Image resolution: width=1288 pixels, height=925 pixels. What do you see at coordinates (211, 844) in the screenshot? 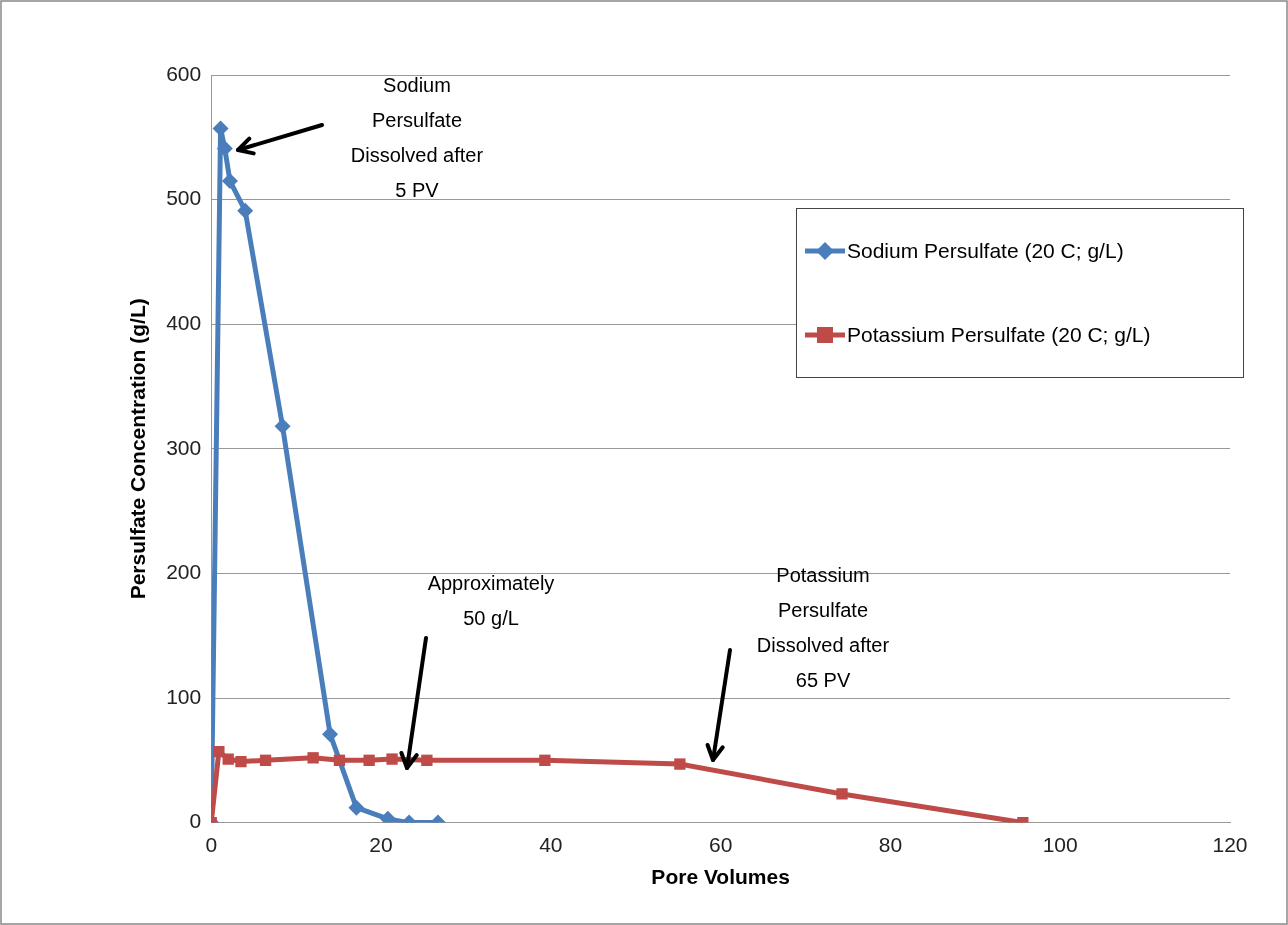
I see `x-tick-label: 0` at bounding box center [211, 844].